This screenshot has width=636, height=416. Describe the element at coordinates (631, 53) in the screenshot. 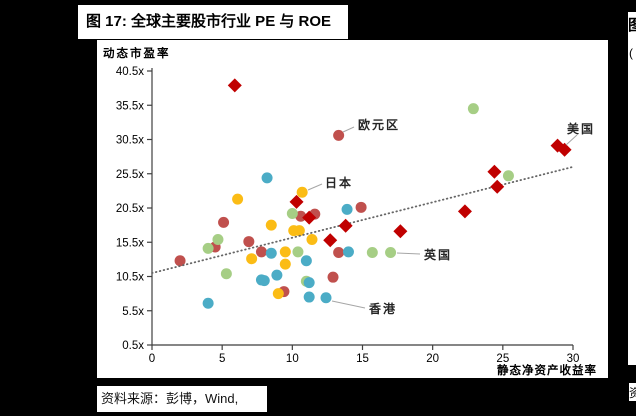

I see `adjacent-axis-label-fragment: (` at that location.